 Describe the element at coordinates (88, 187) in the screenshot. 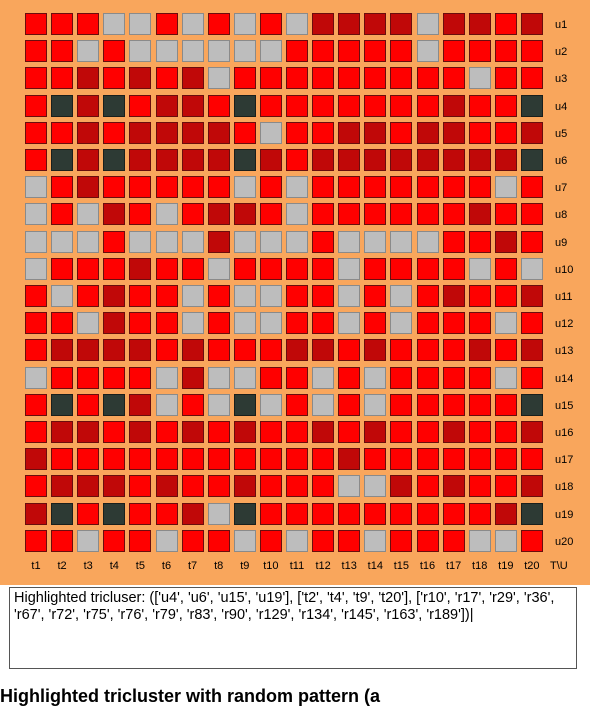

I see `cell-u7-t3` at that location.